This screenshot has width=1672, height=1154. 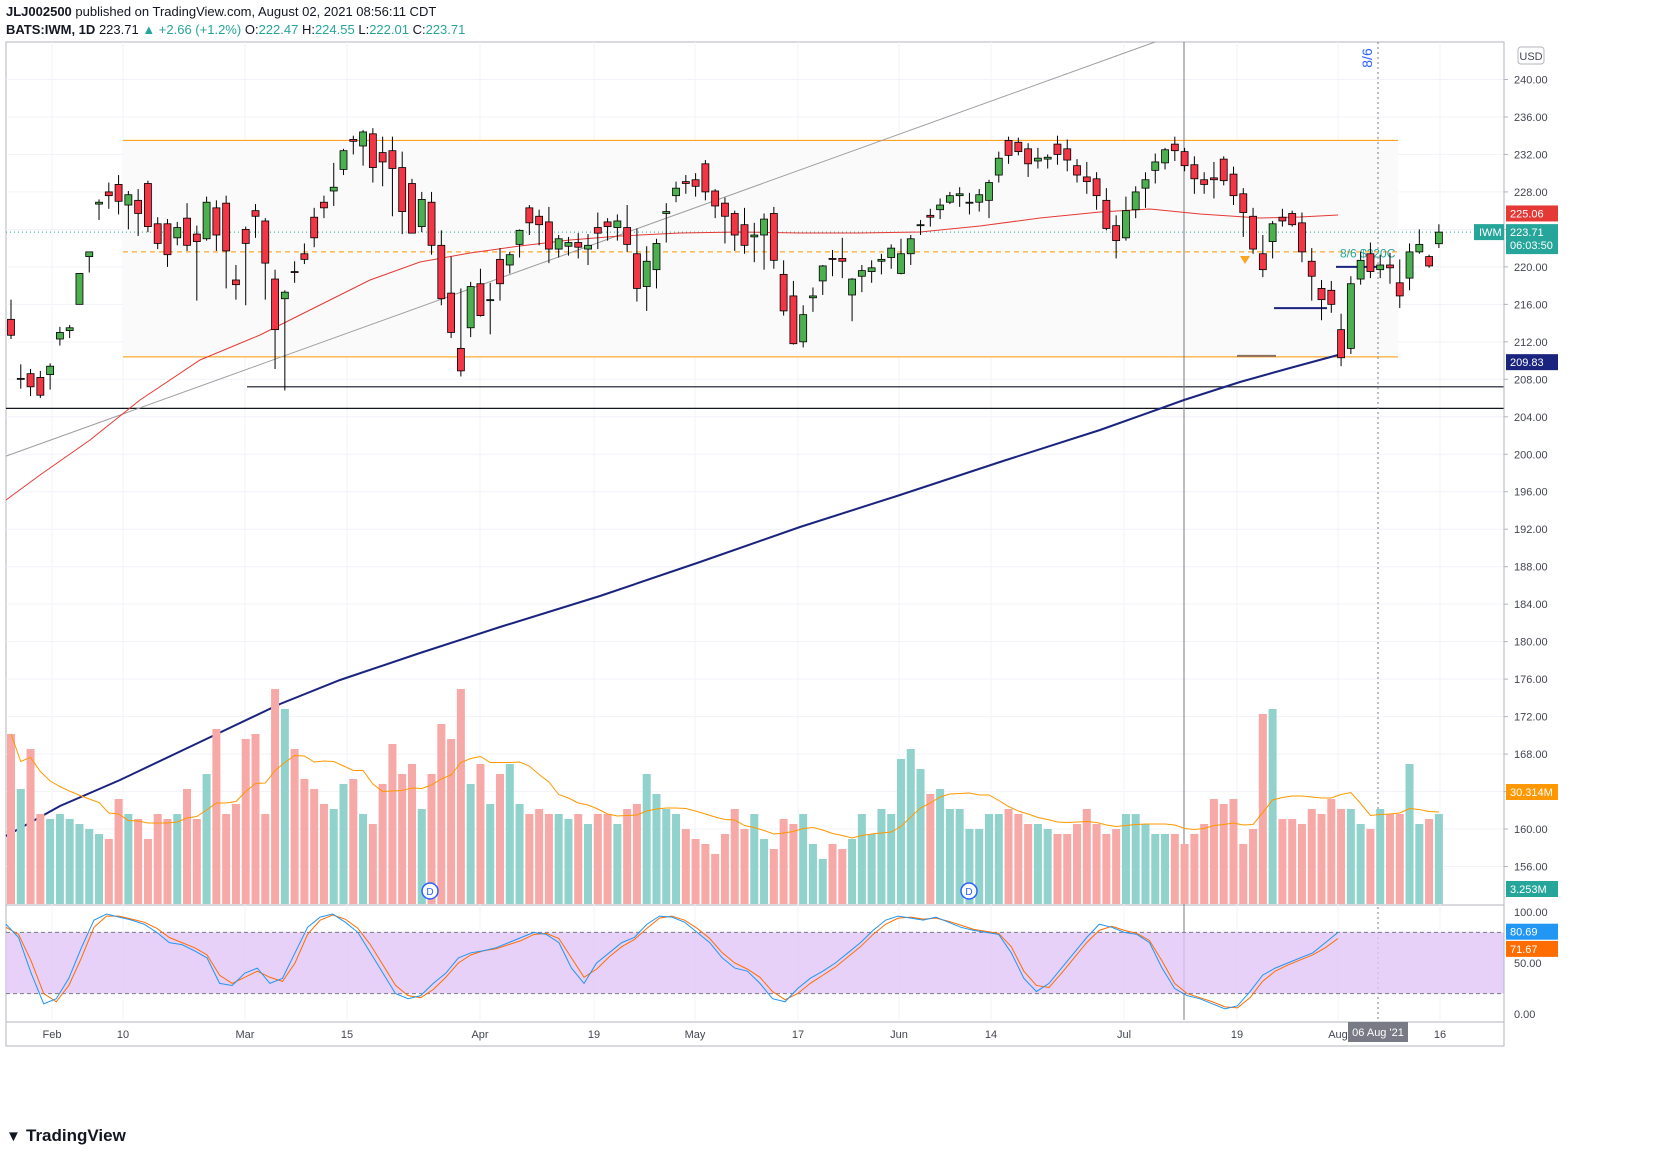 What do you see at coordinates (1527, 233) in the screenshot?
I see `last-price-badge: 223.71` at bounding box center [1527, 233].